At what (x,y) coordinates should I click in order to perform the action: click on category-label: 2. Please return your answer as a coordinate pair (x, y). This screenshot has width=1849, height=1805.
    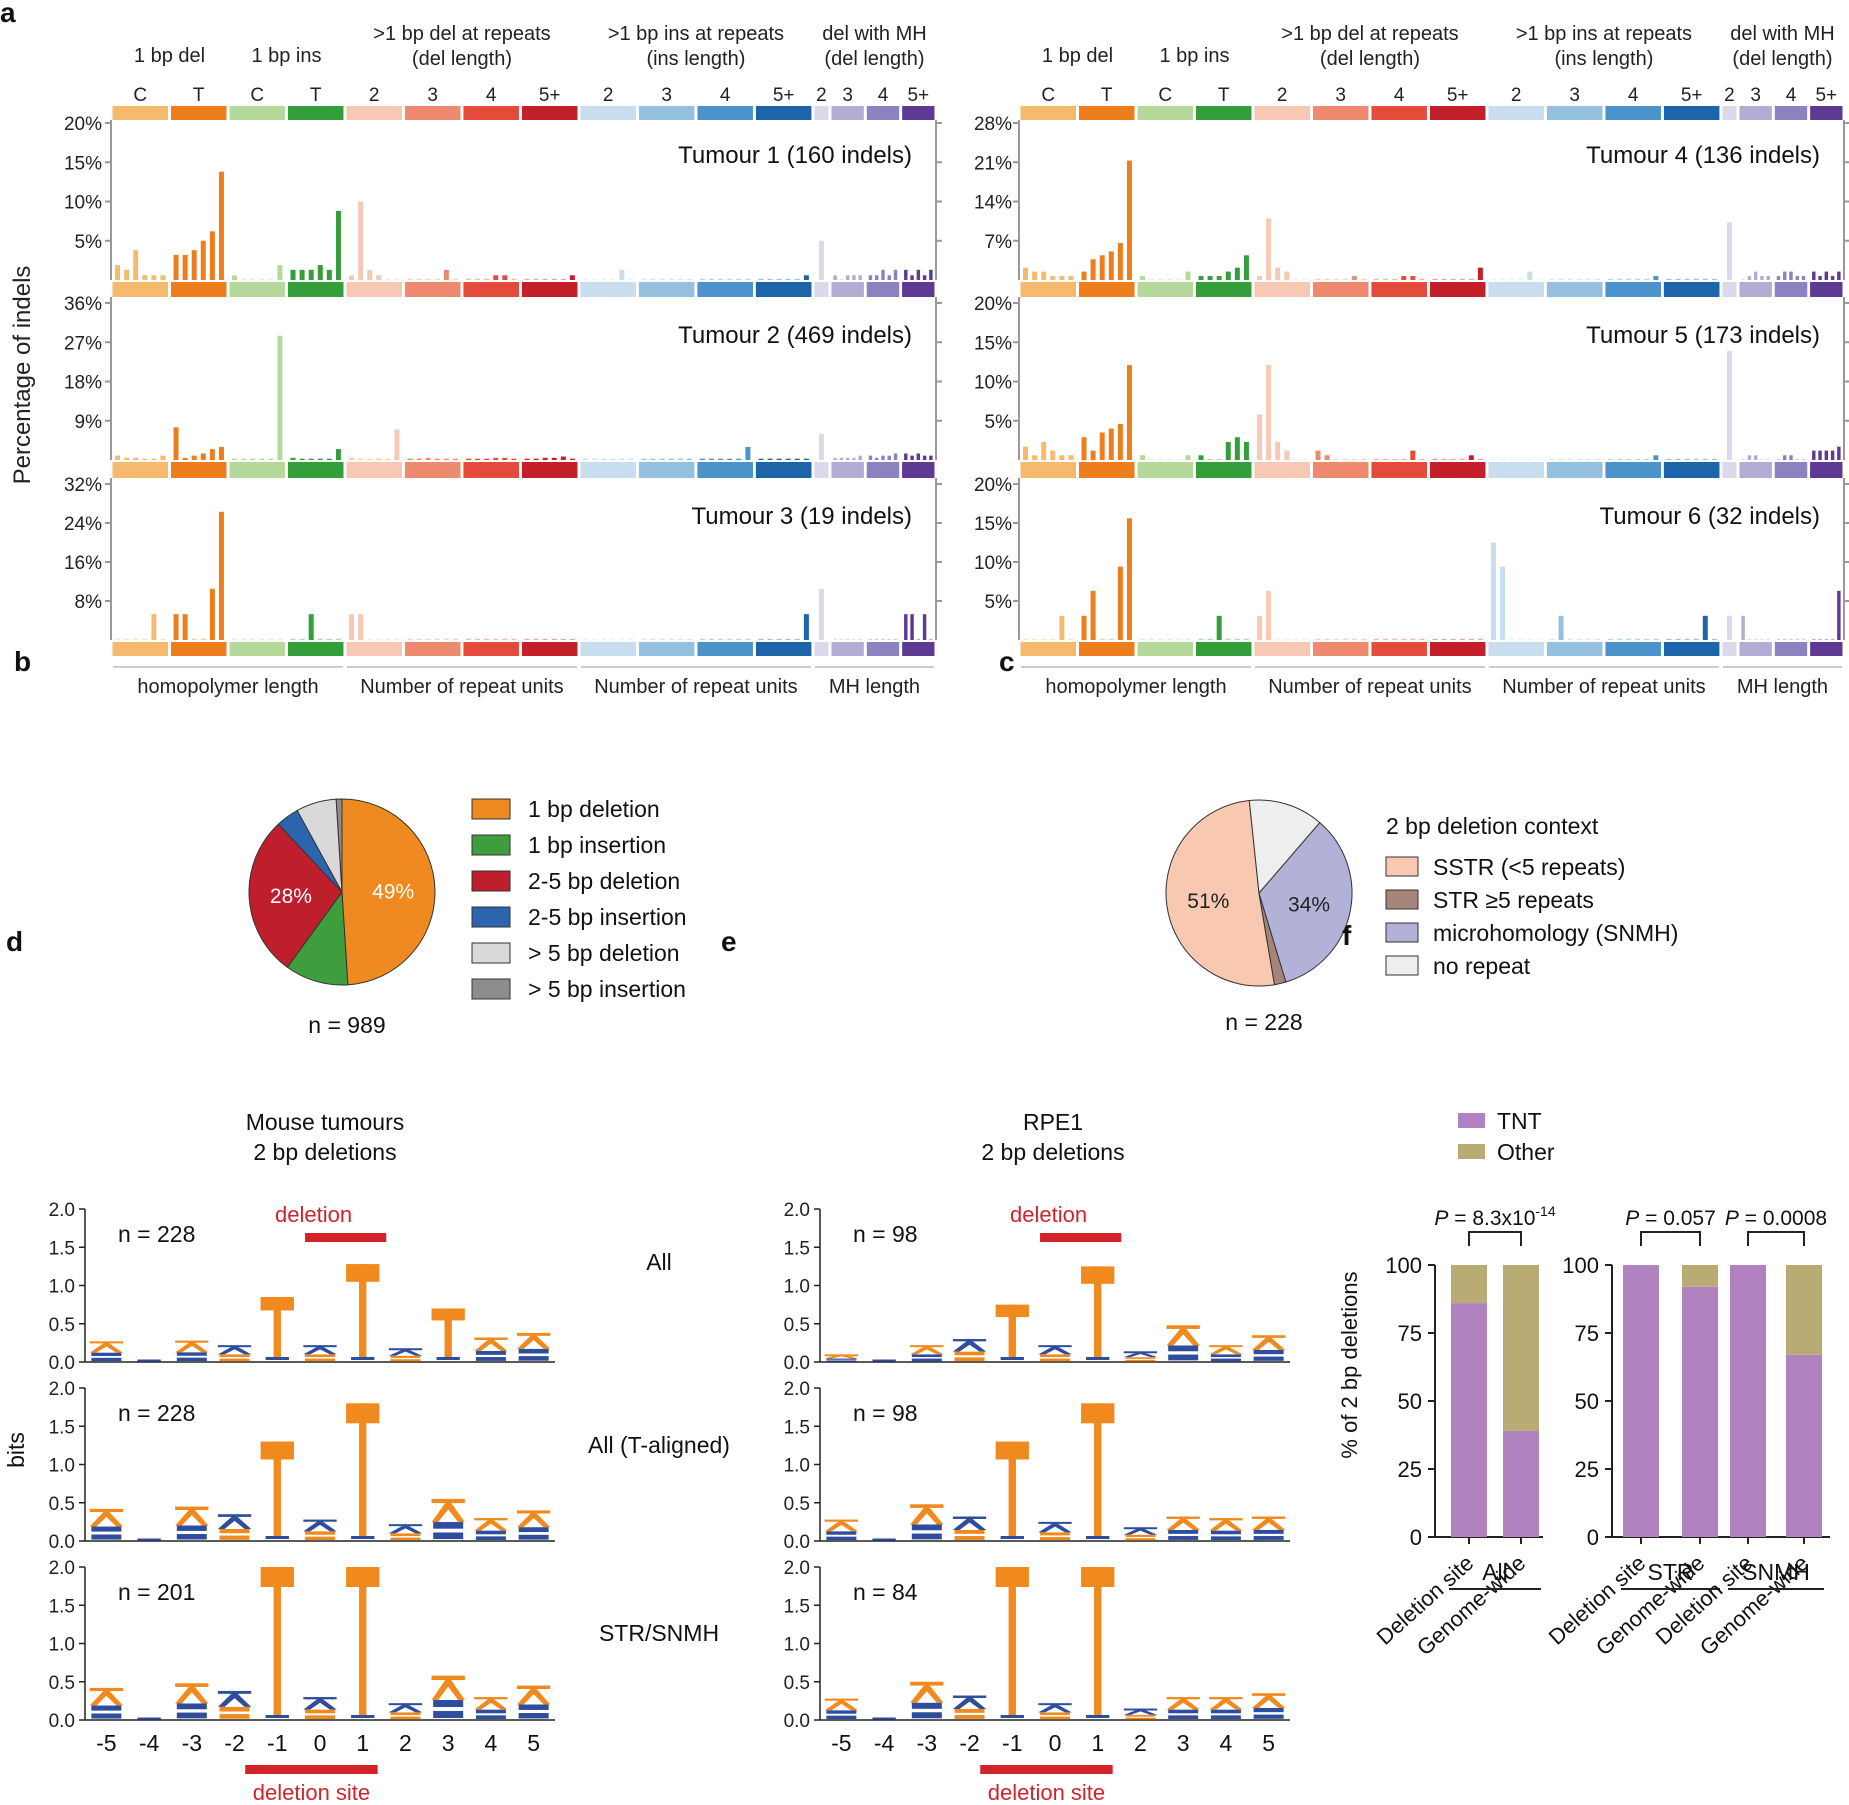
    Looking at the image, I should click on (1282, 95).